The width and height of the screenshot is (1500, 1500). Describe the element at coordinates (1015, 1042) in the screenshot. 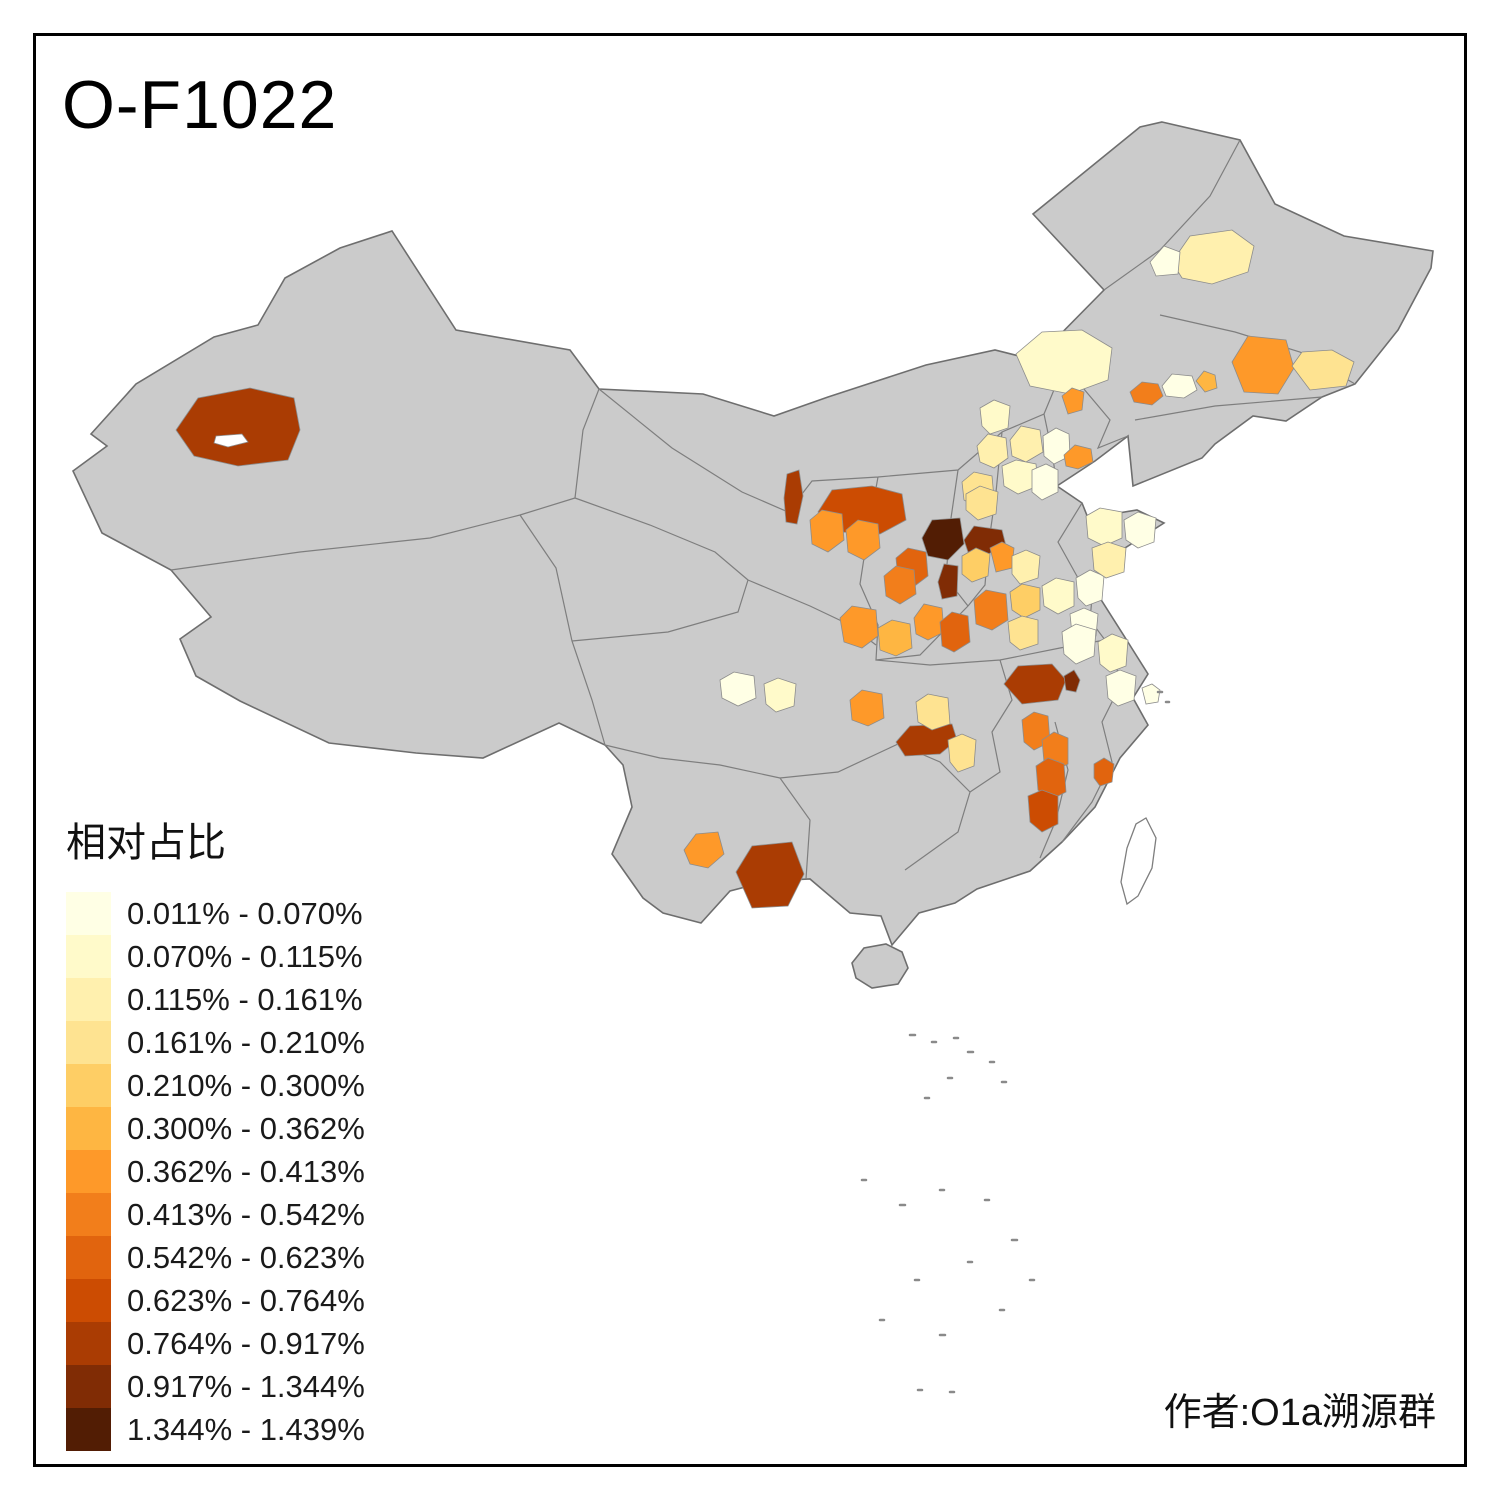

I see `south-china-sea-islands` at that location.